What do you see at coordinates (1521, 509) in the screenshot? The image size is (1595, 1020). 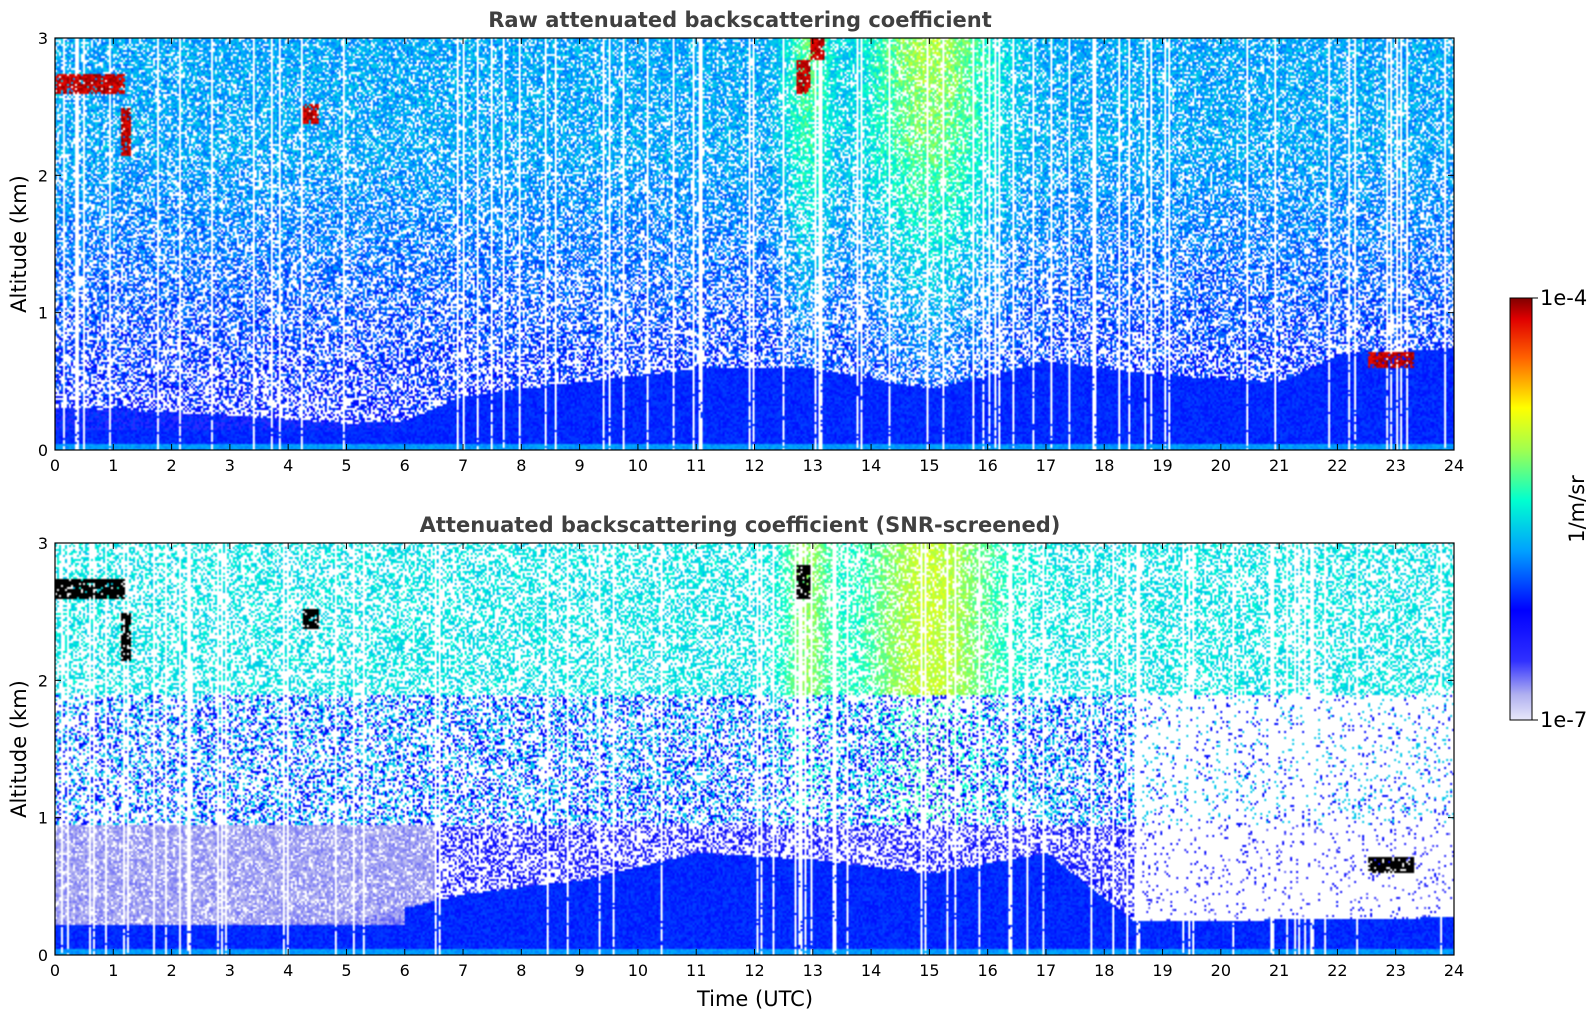 I see `colorbar-gradient` at bounding box center [1521, 509].